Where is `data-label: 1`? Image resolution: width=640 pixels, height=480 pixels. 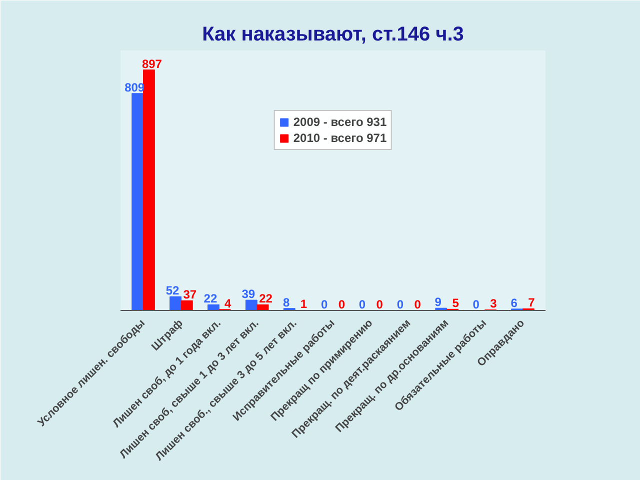
data-label: 1 is located at coordinates (304, 304).